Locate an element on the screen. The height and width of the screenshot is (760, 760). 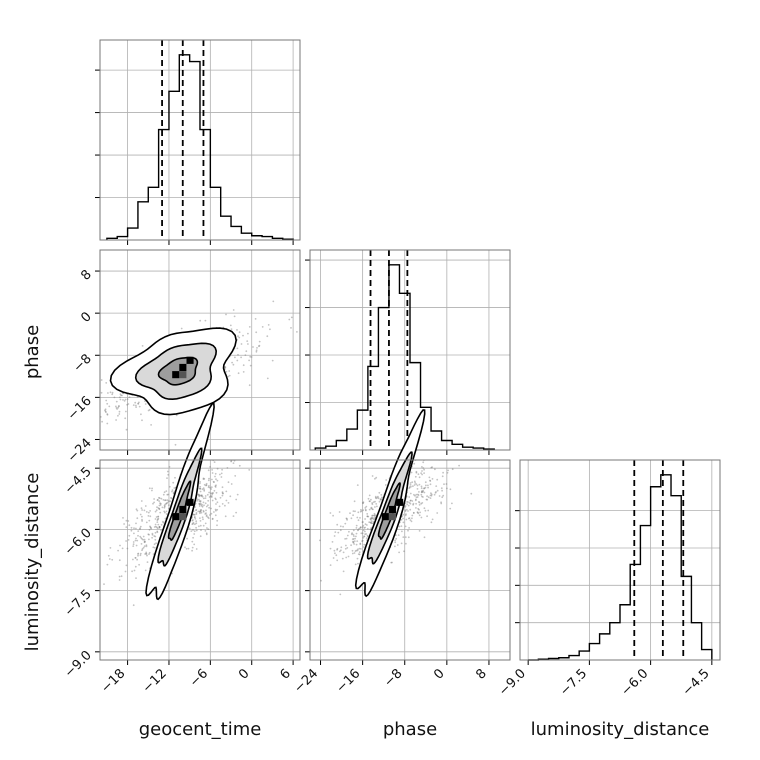
x-tick-label: 0 is located at coordinates (244, 674).